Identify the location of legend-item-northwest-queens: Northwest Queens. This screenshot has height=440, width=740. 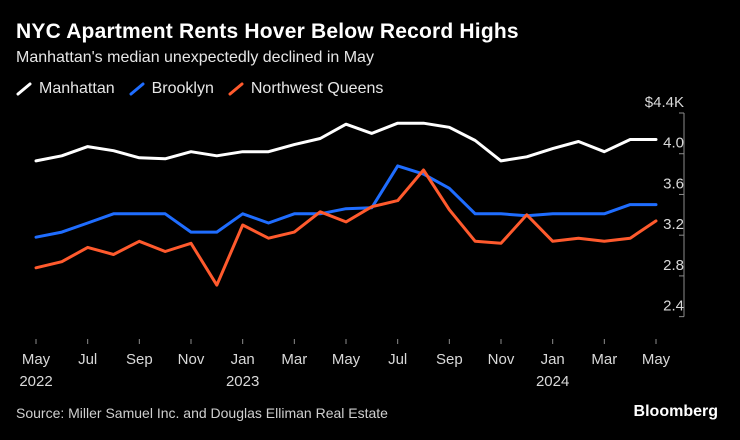
(306, 89).